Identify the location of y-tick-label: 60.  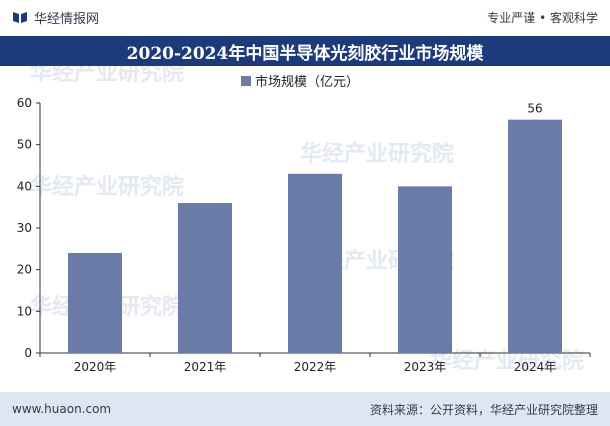
(24, 103).